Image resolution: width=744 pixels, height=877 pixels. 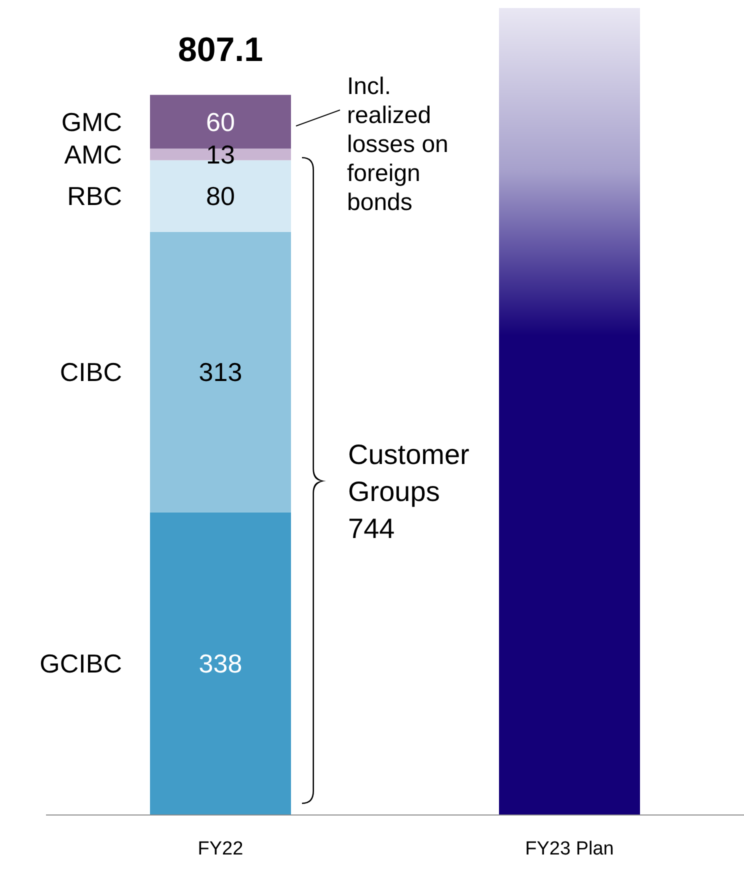 What do you see at coordinates (93, 154) in the screenshot?
I see `series-label: AMC` at bounding box center [93, 154].